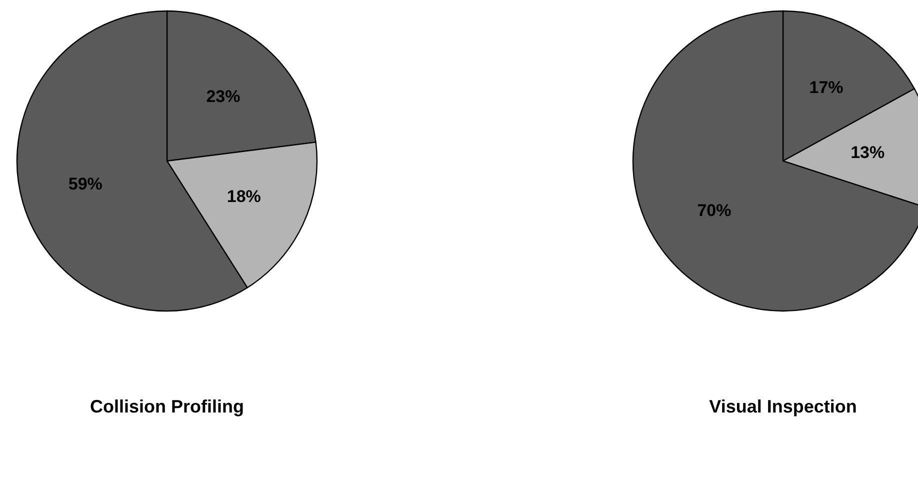  Describe the element at coordinates (783, 406) in the screenshot. I see `text: Visual Inspection` at that location.